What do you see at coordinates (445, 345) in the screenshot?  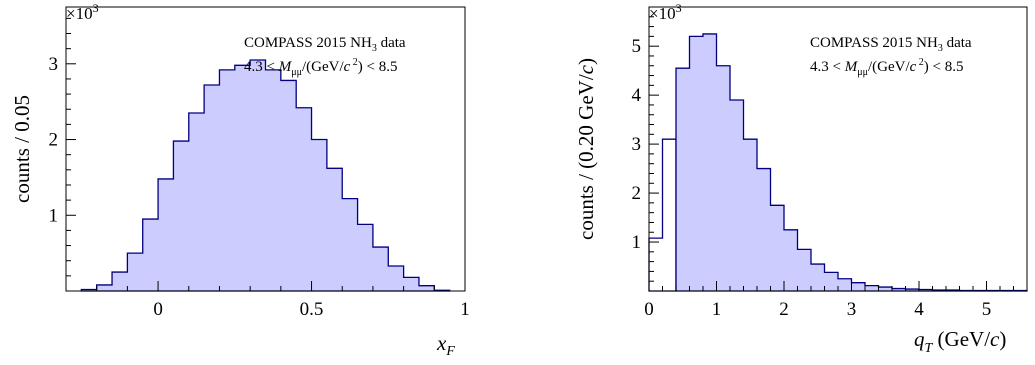 I see `x-axis-label-xf: xF` at bounding box center [445, 345].